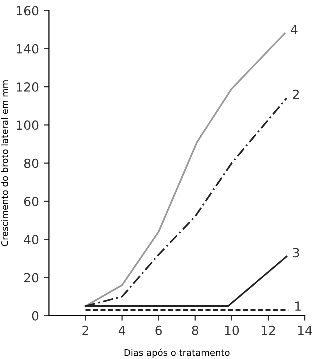  What do you see at coordinates (122, 331) in the screenshot?
I see `x-tick-label: 4` at bounding box center [122, 331].